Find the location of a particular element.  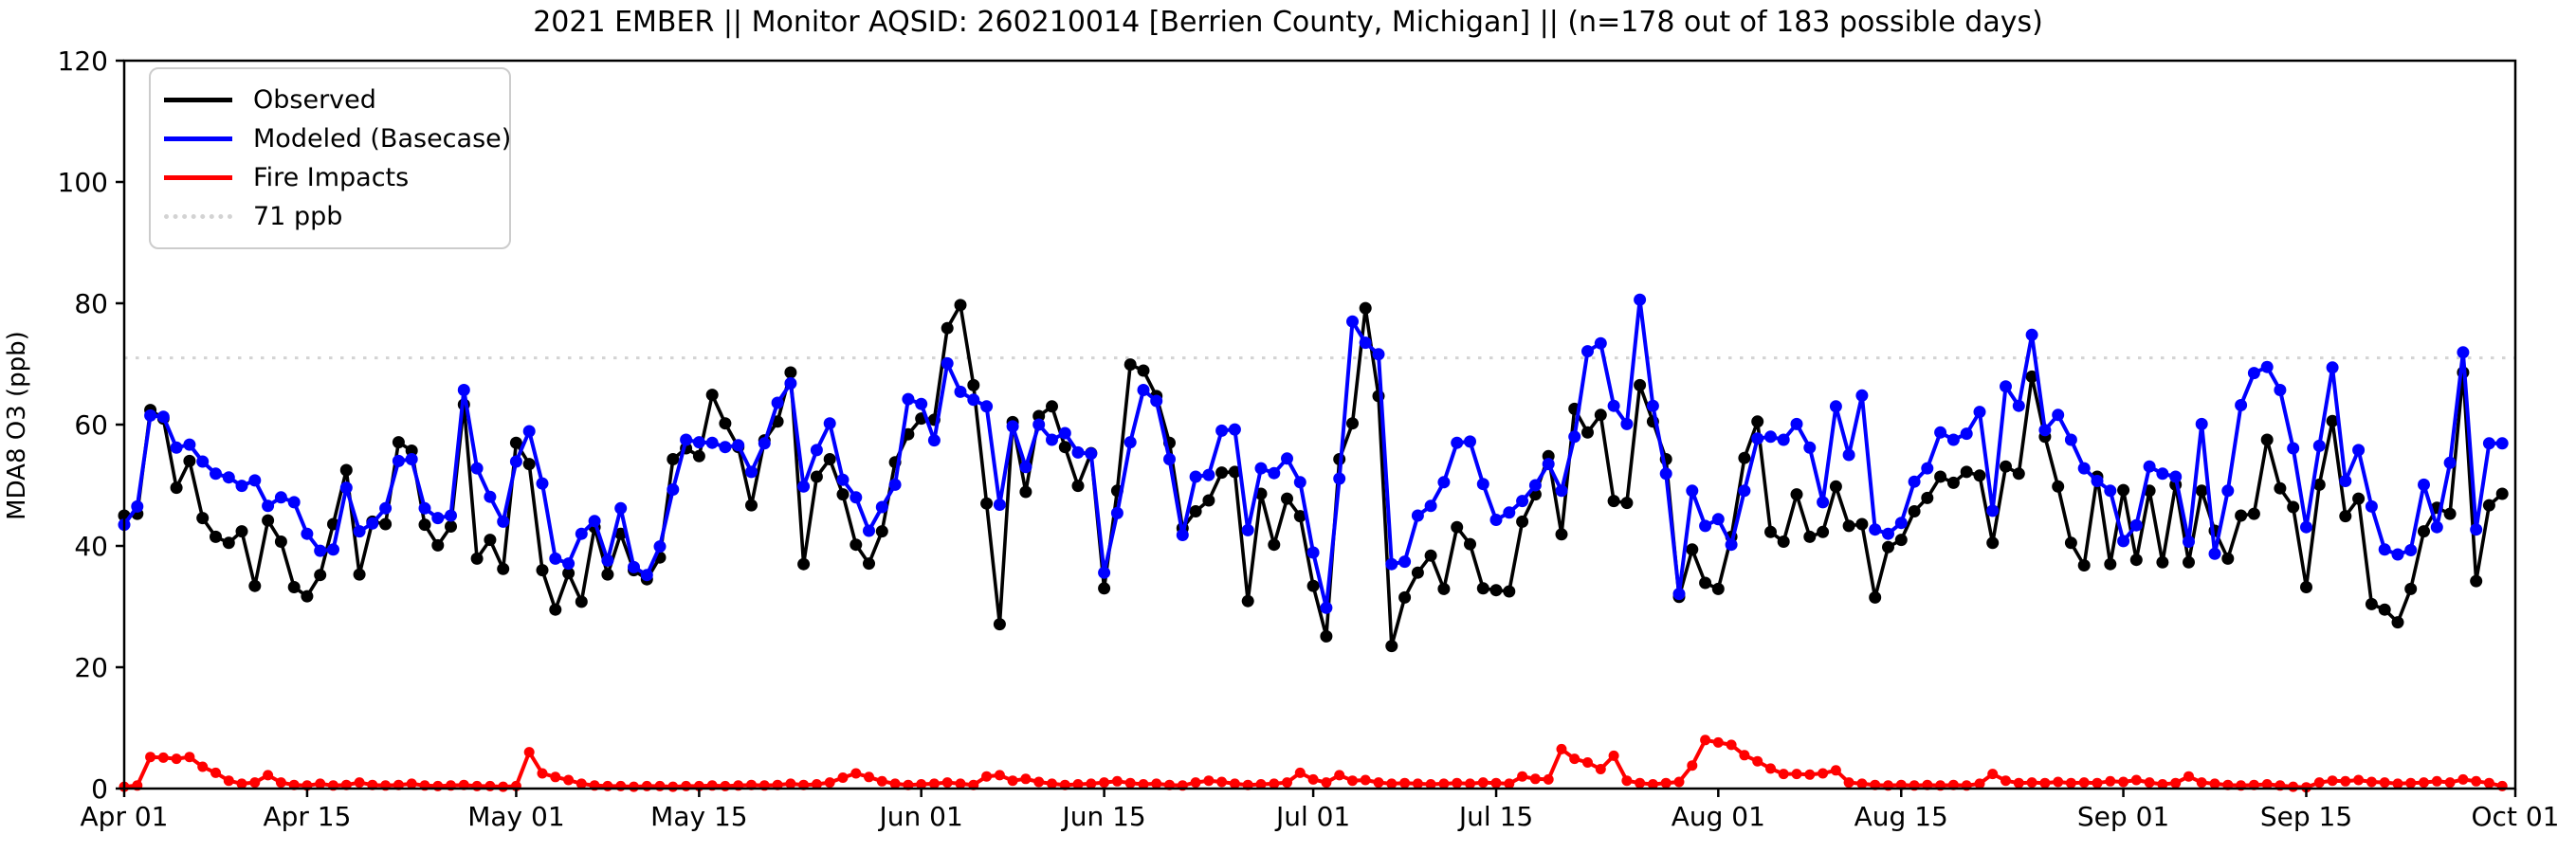

y-tick-label: 80 is located at coordinates (91, 303).